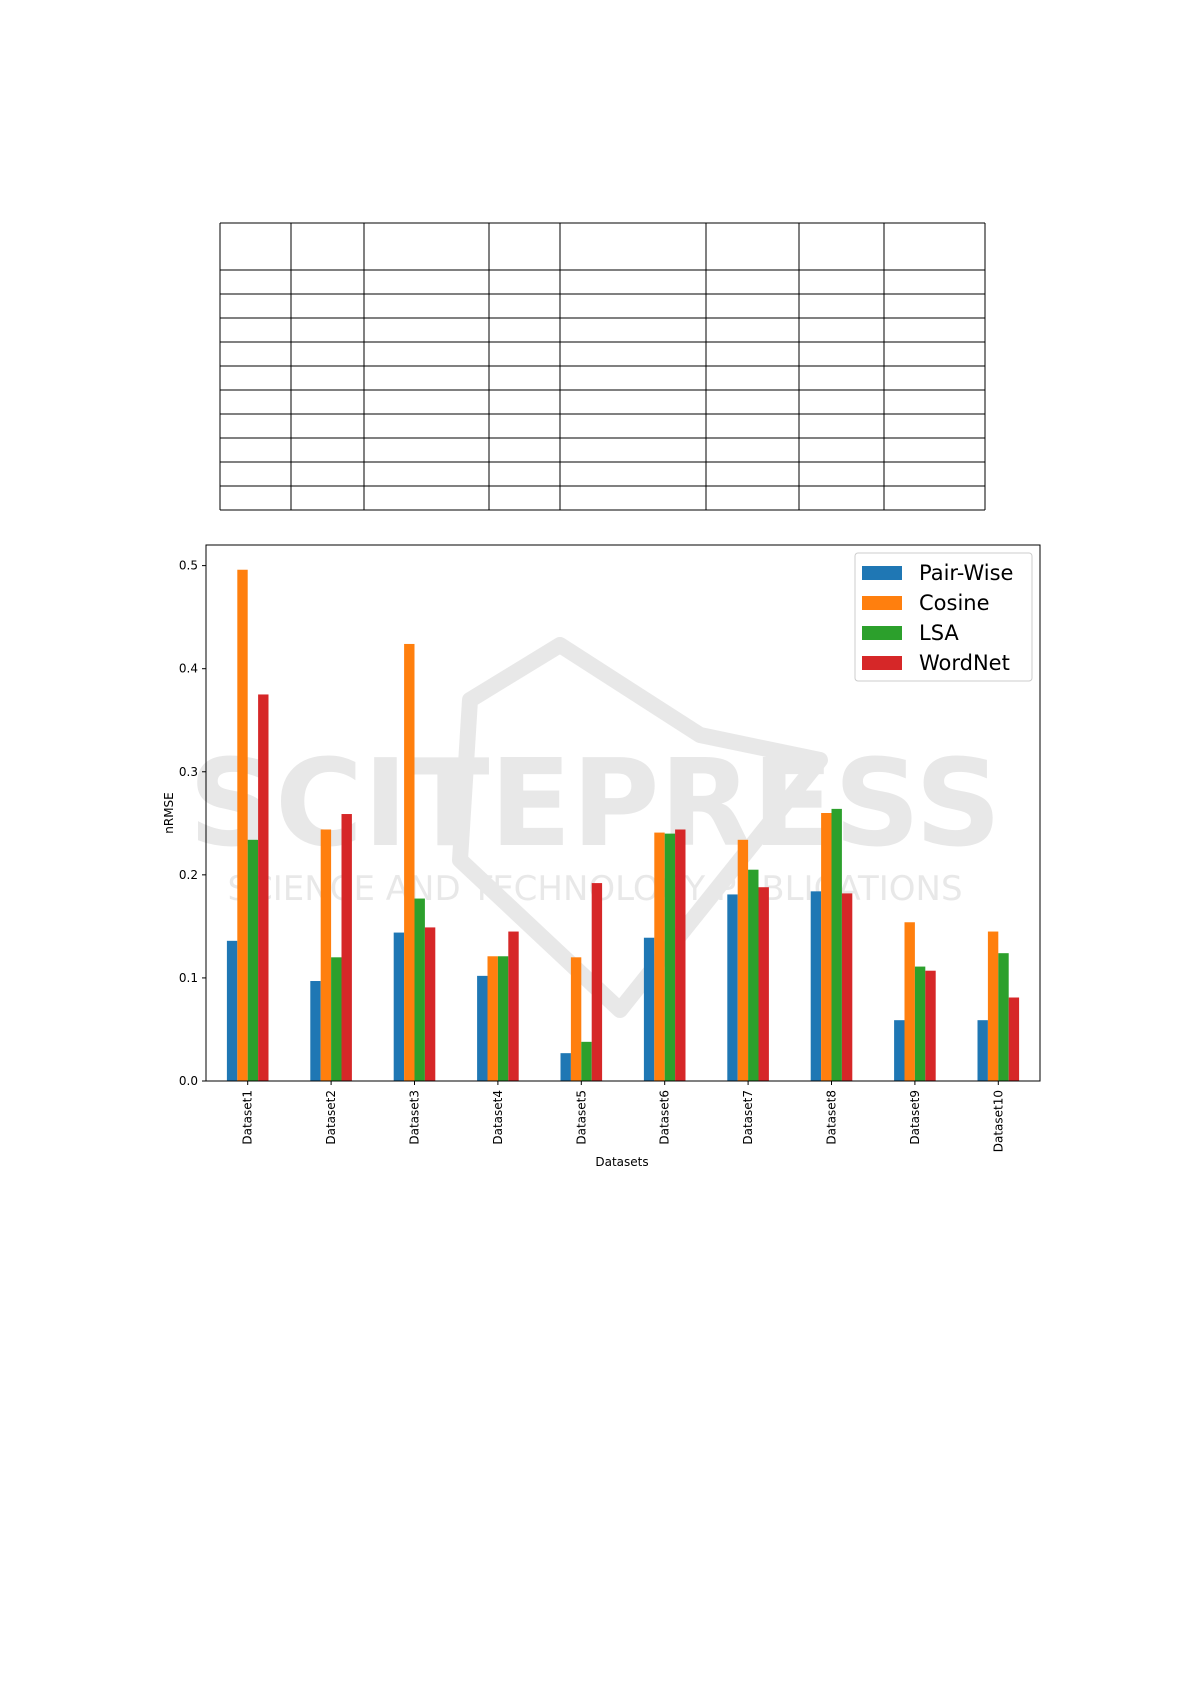 Image resolution: width=1191 pixels, height=1684 pixels. What do you see at coordinates (242, 825) in the screenshot?
I see `bar-cosine-dataset1` at bounding box center [242, 825].